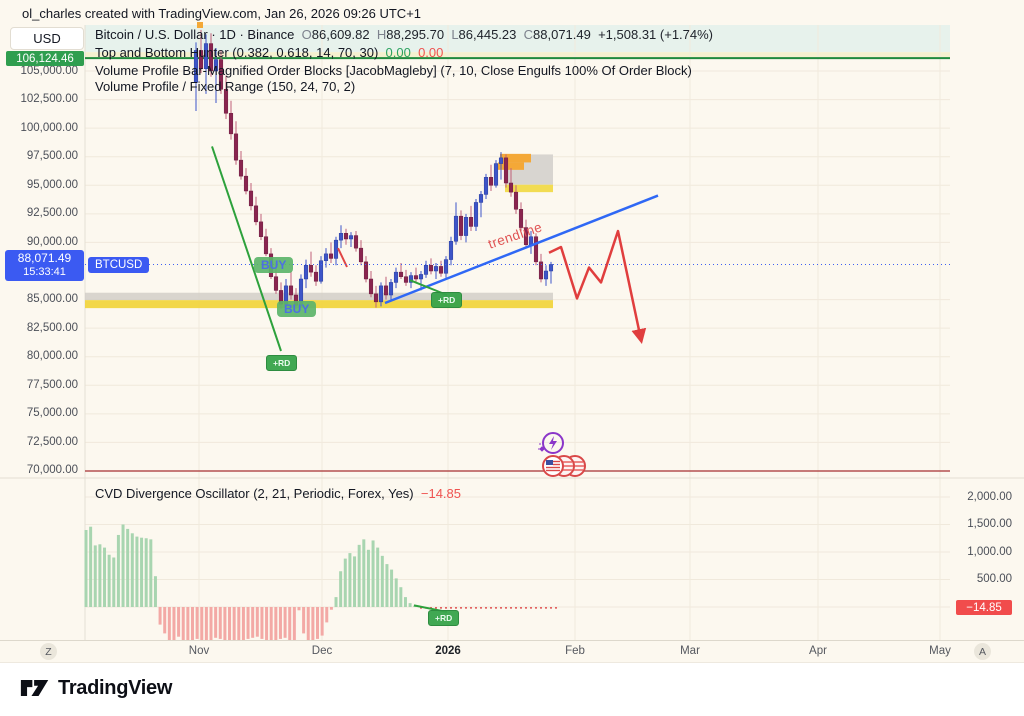 This screenshot has height=716, width=1024. Describe the element at coordinates (512, 651) in the screenshot. I see `time-axis` at that location.